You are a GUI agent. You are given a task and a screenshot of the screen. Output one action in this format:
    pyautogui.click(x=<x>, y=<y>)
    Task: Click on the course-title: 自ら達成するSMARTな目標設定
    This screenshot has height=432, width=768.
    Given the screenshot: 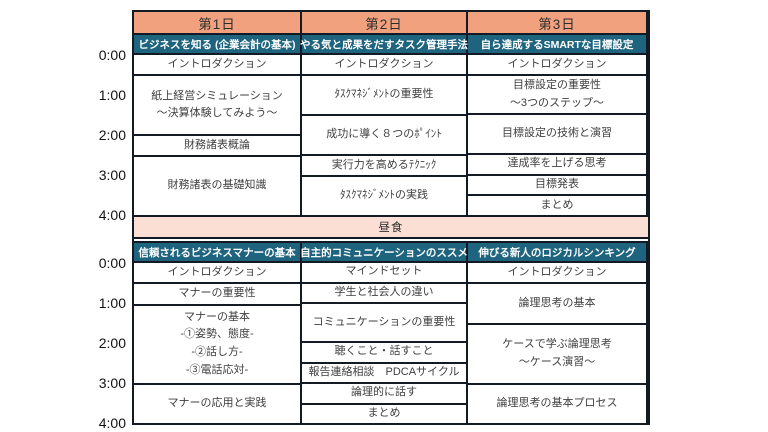 What is the action you would take?
    pyautogui.click(x=557, y=44)
    